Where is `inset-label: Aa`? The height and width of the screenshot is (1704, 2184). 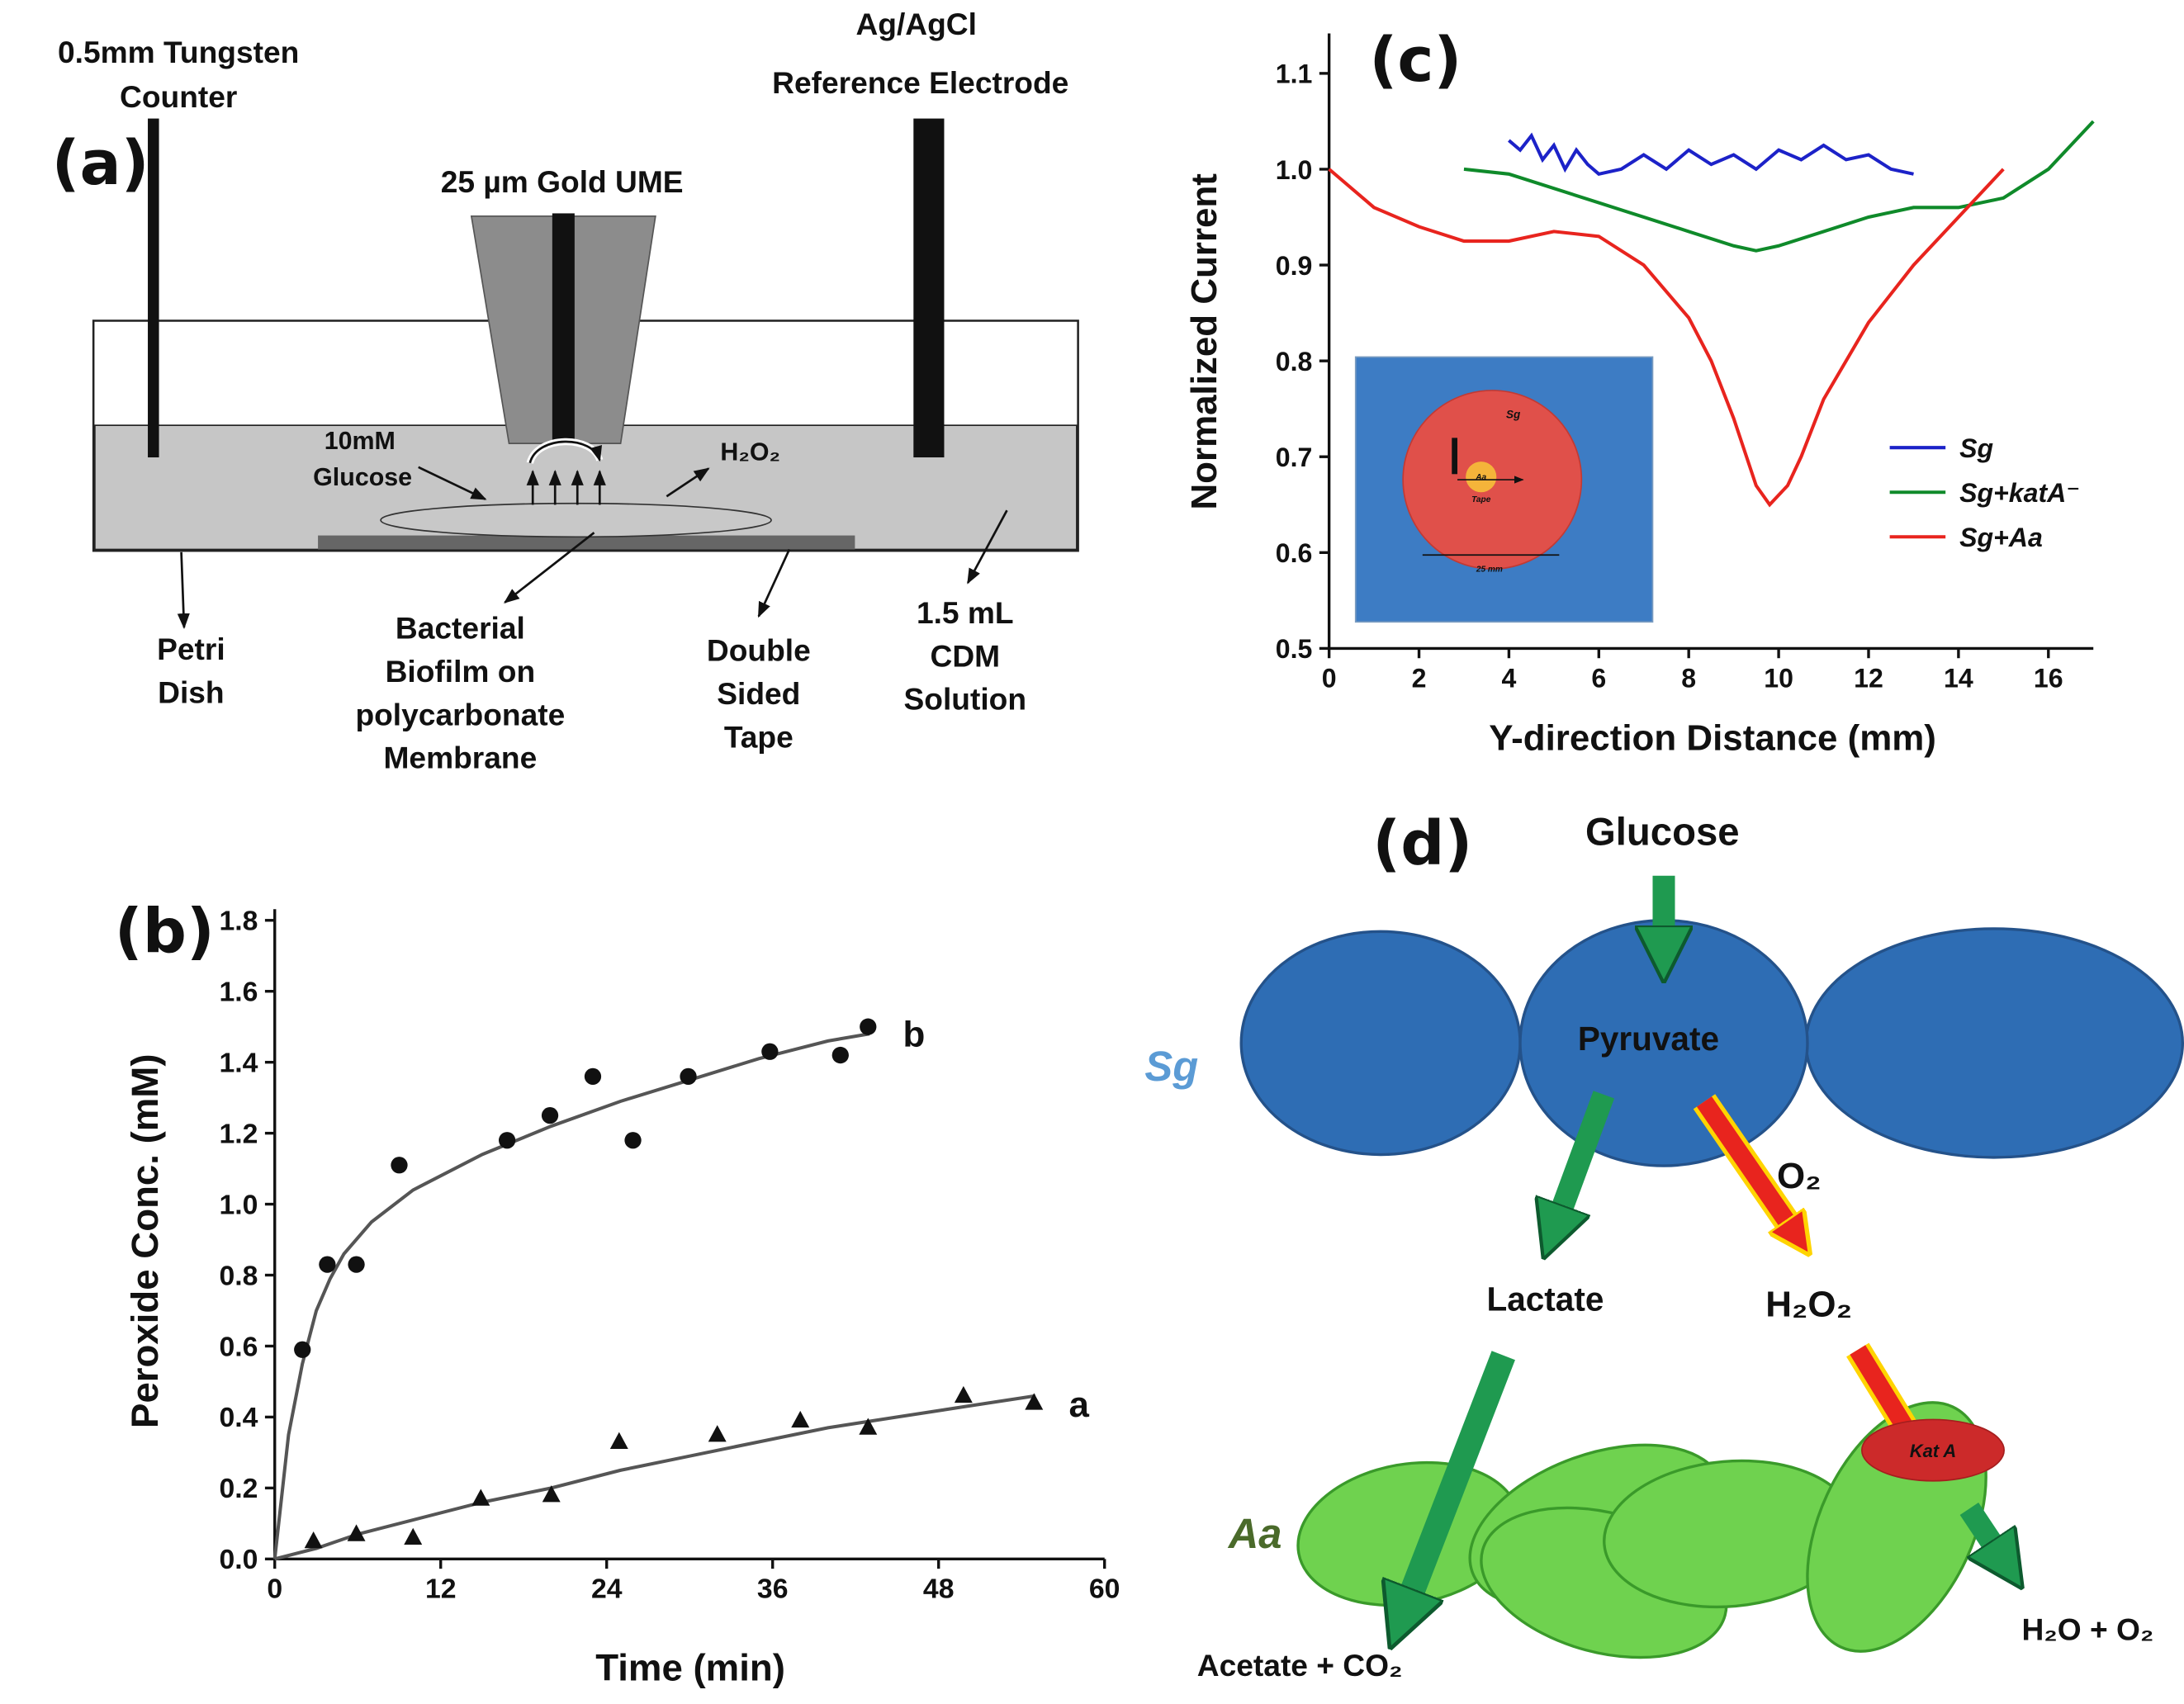 inset-label: Aa is located at coordinates (1480, 477).